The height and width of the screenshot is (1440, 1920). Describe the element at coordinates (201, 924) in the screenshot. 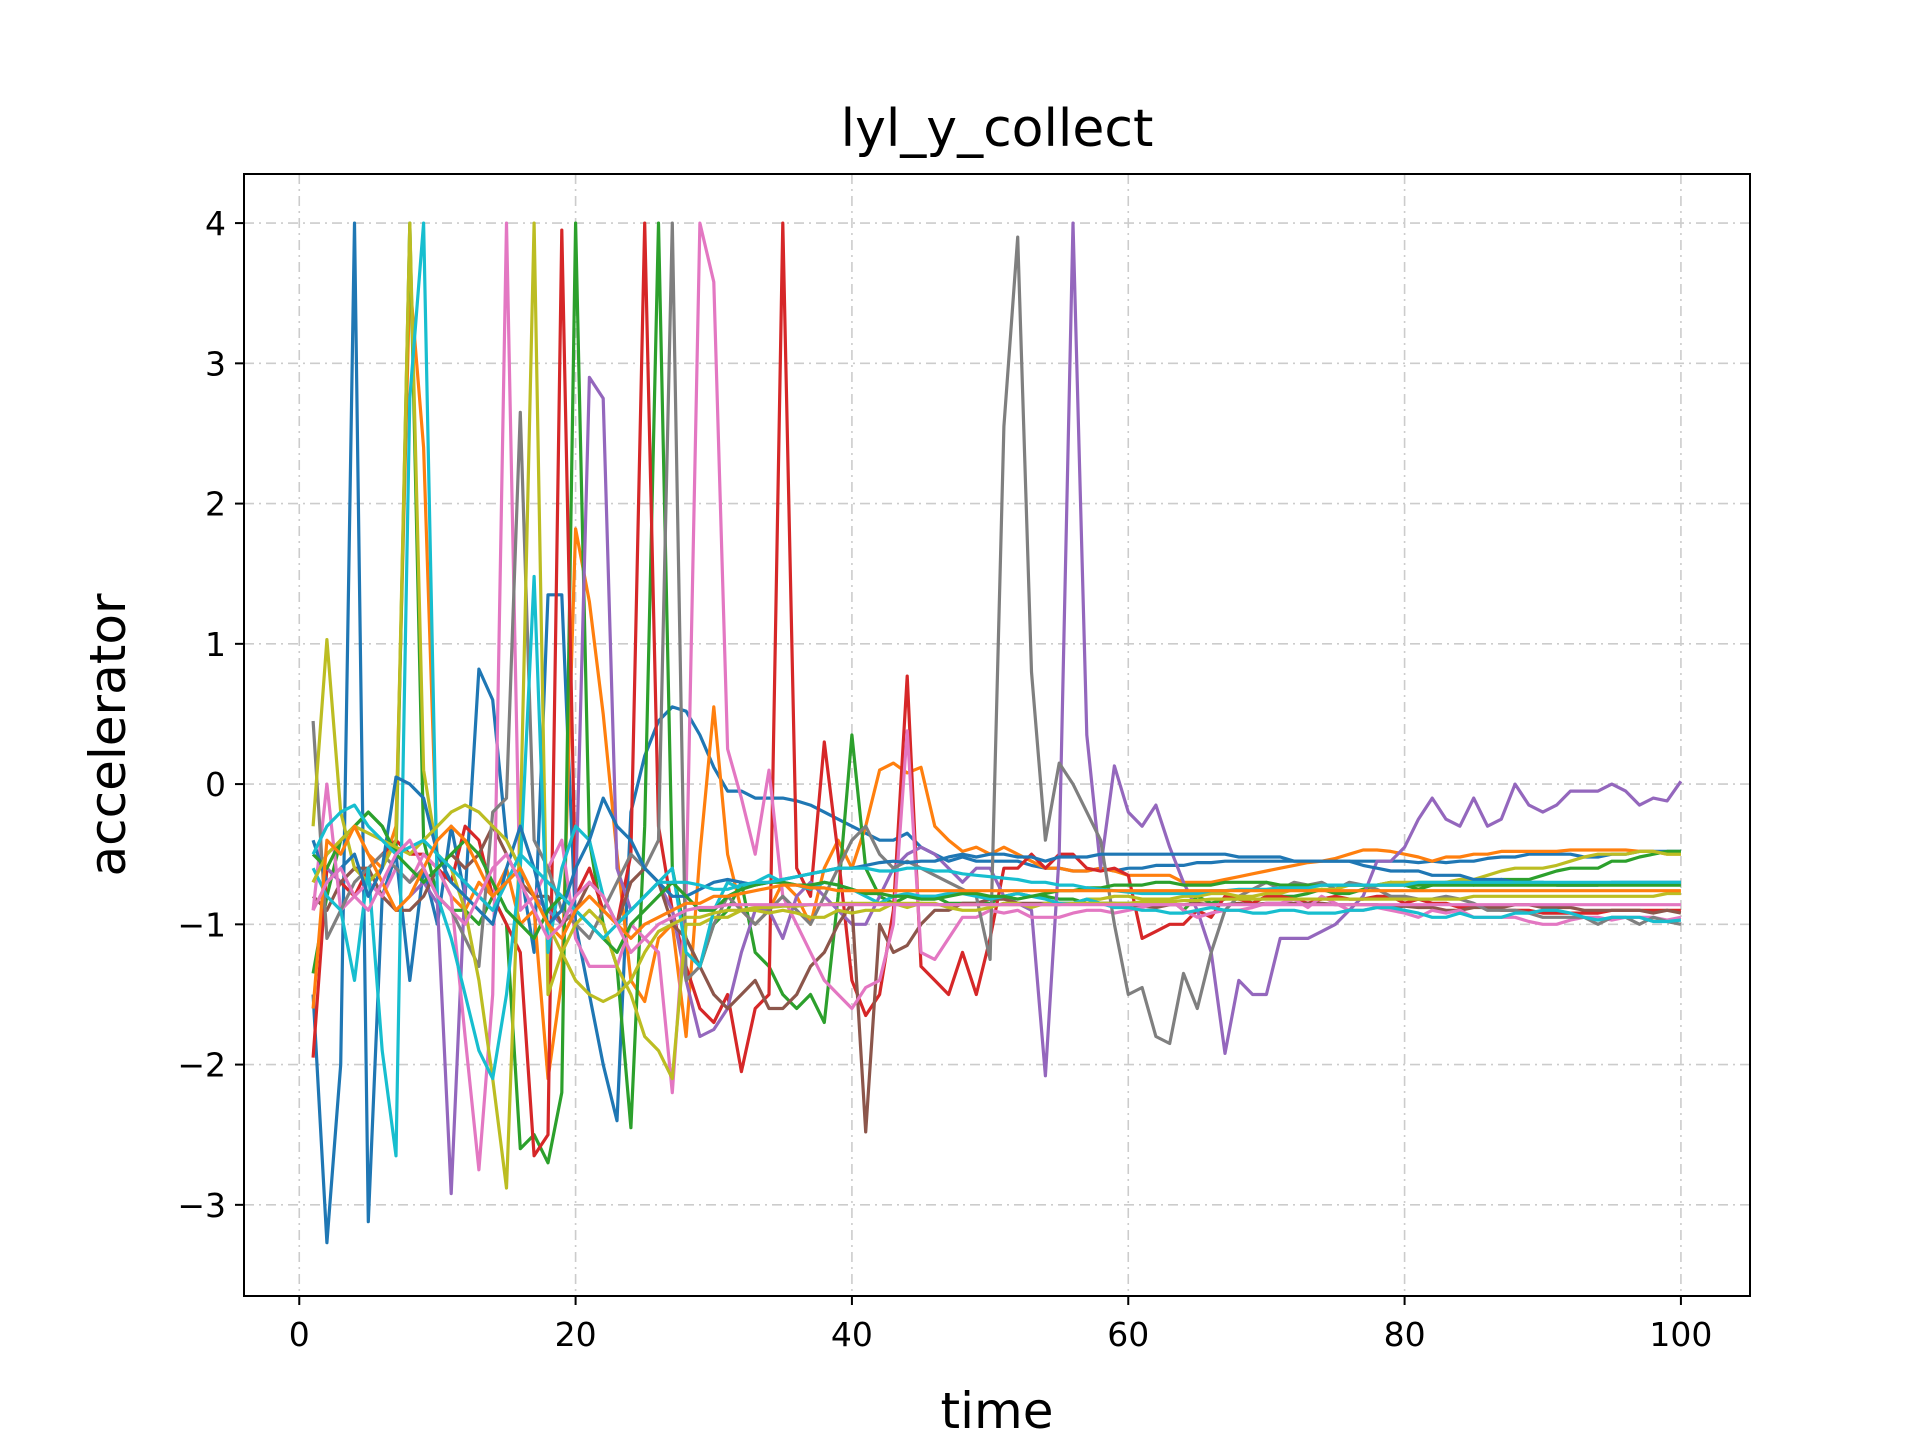

I see `y-tick-label-2: −1` at that location.